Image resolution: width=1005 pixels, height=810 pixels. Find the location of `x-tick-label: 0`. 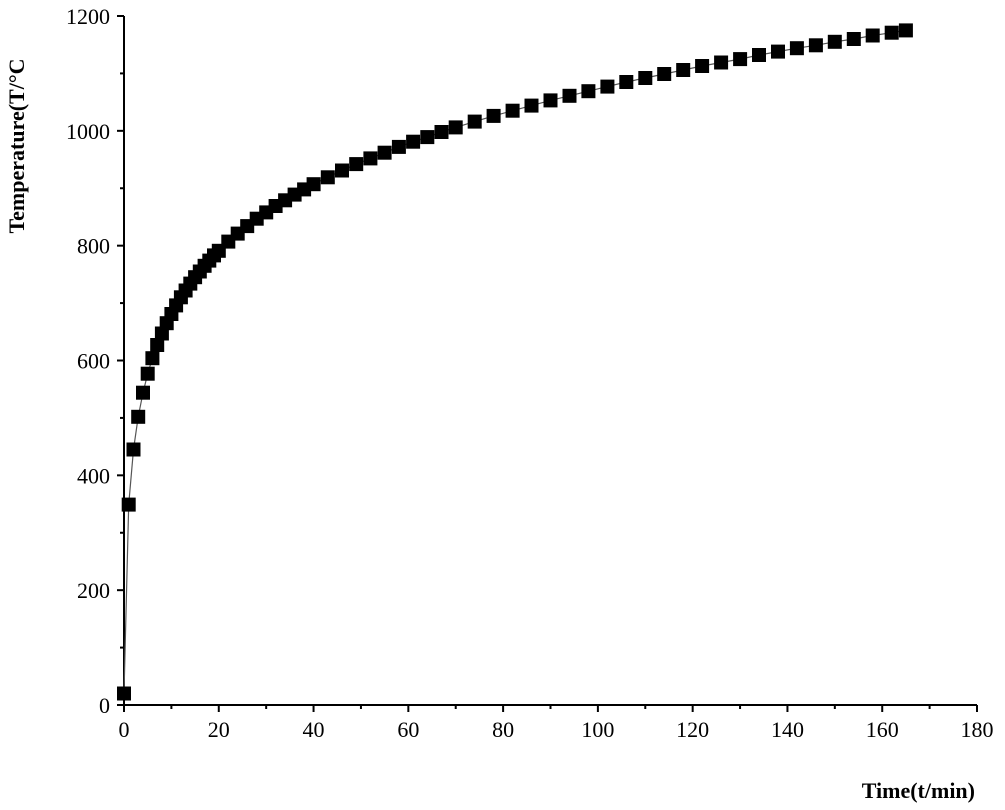

x-tick-label: 0 is located at coordinates (124, 729).